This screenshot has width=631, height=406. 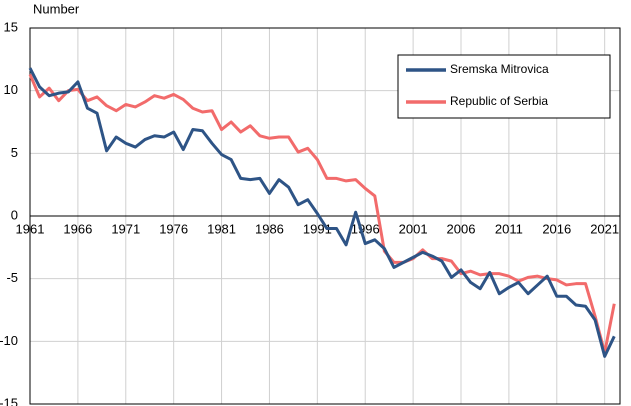 I want to click on y-tick-label: -10, so click(x=9, y=340).